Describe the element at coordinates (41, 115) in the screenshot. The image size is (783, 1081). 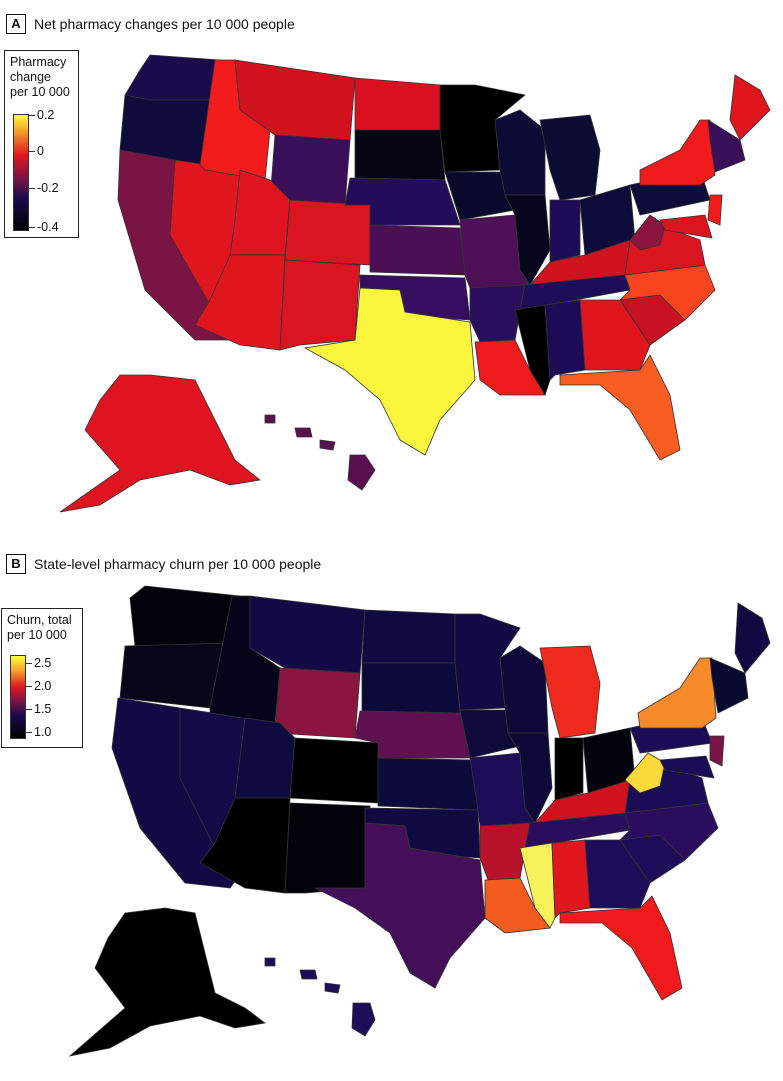
I see `legend-a-tick: 0.2` at that location.